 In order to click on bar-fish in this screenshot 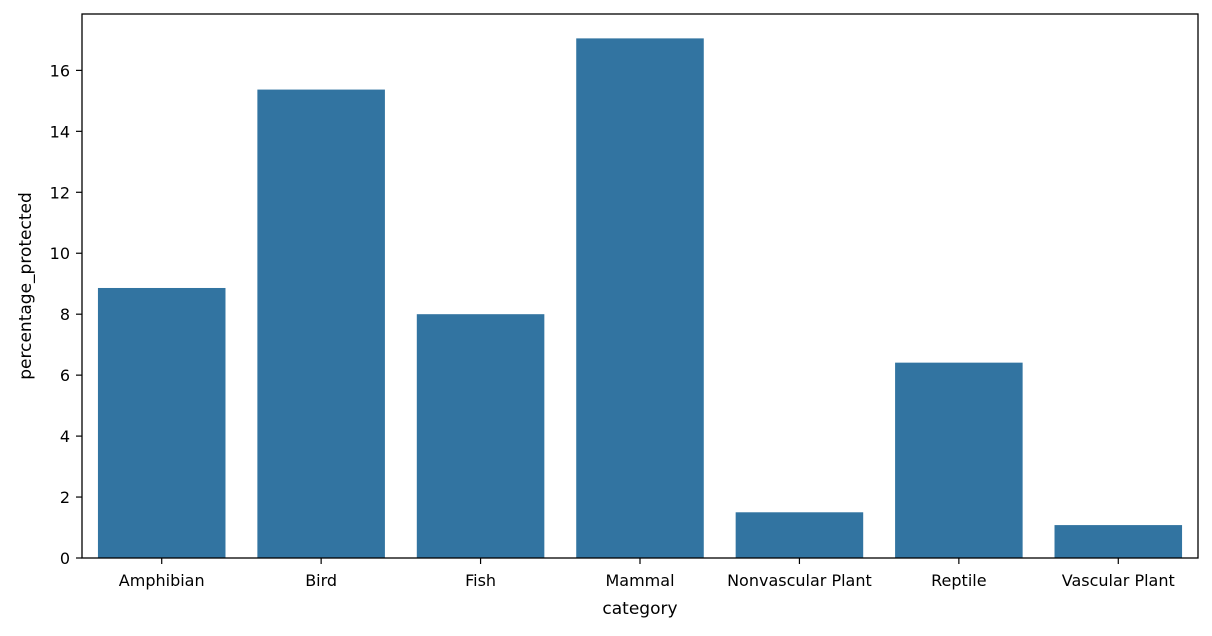, I will do `click(480, 436)`.